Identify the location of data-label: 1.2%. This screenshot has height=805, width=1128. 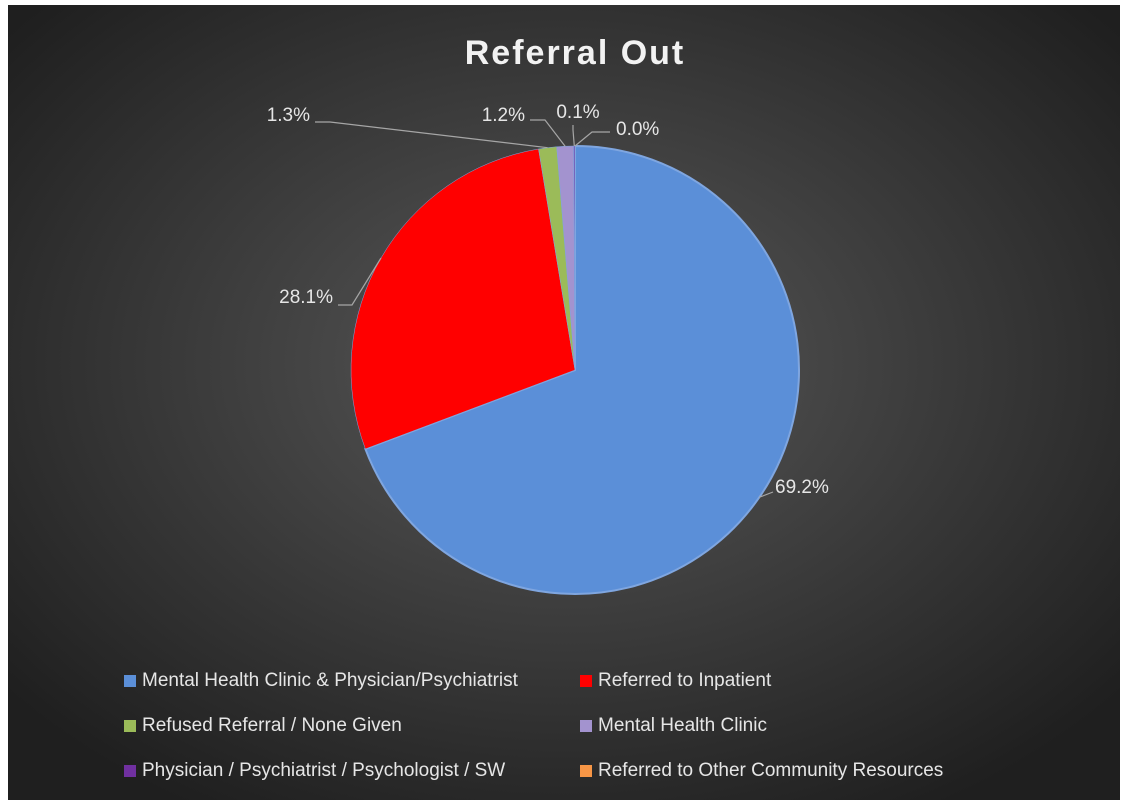
(503, 115).